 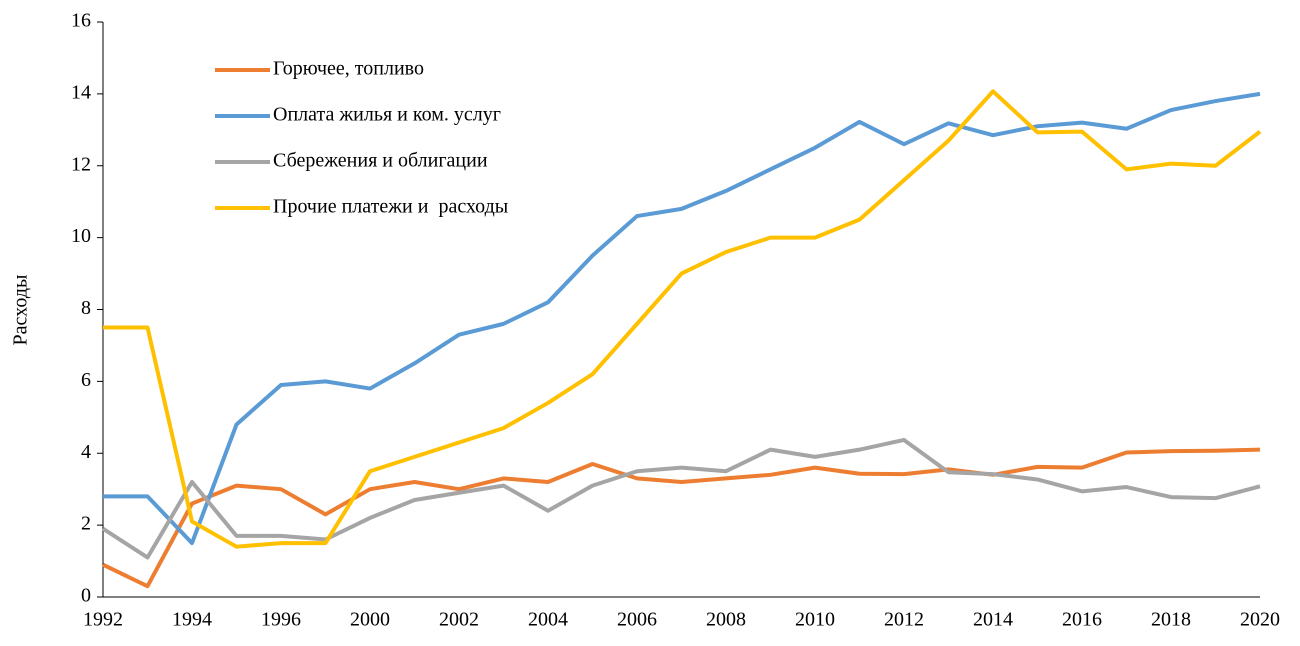 What do you see at coordinates (548, 620) in the screenshot?
I see `x-tick-label: 2004` at bounding box center [548, 620].